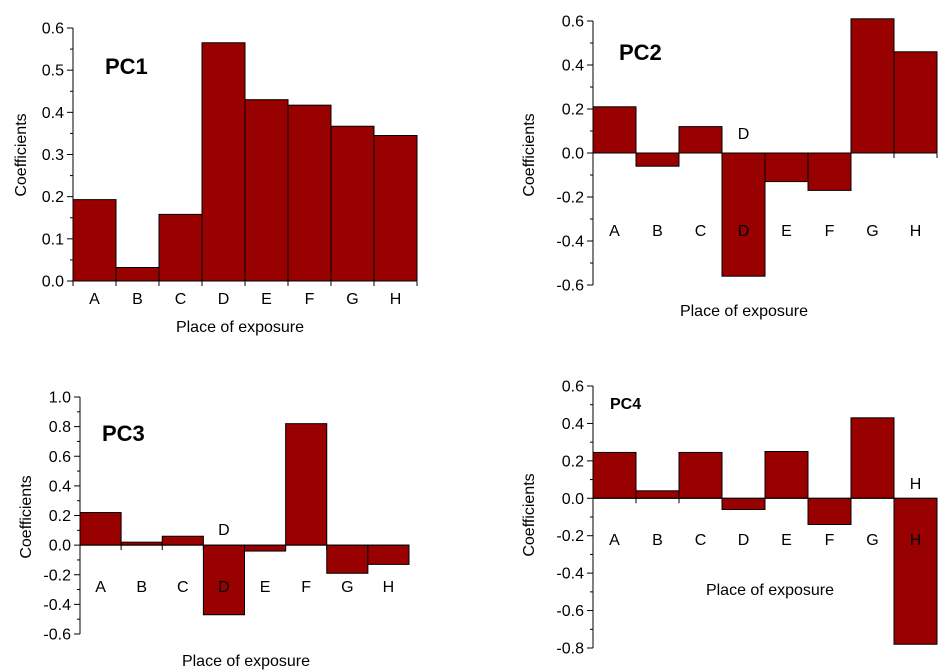 The height and width of the screenshot is (671, 943). What do you see at coordinates (53, 71) in the screenshot?
I see `y-tick-label: 0.5` at bounding box center [53, 71].